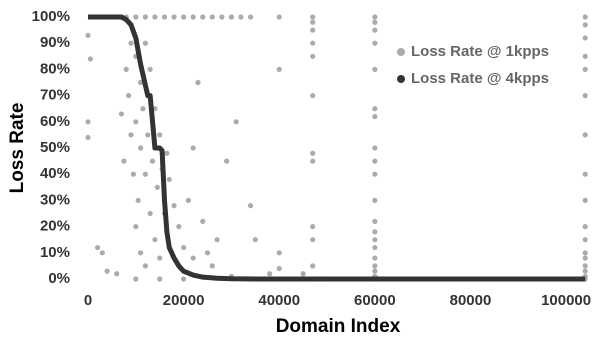  I want to click on x-tick-label: 80000, so click(471, 300).